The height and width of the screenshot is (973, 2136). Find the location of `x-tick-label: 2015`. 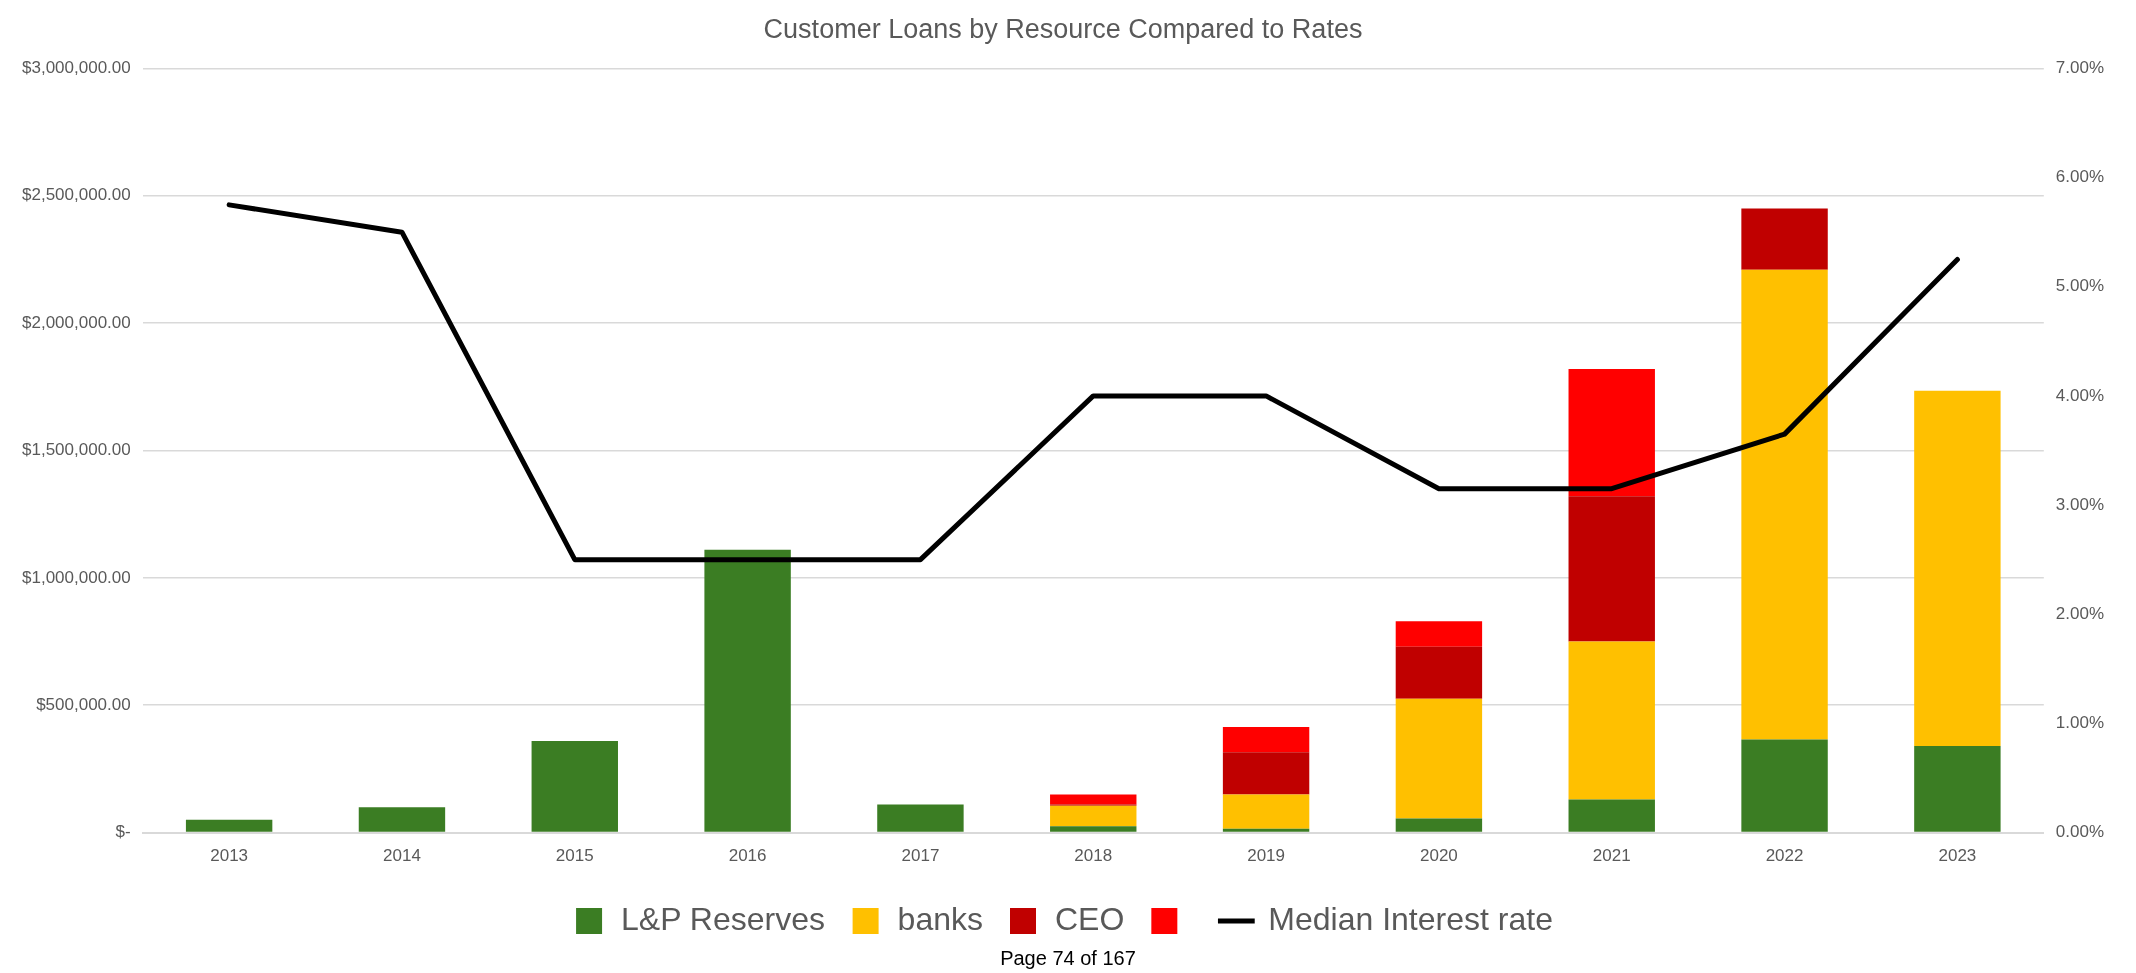

x-tick-label: 2015 is located at coordinates (574, 856).